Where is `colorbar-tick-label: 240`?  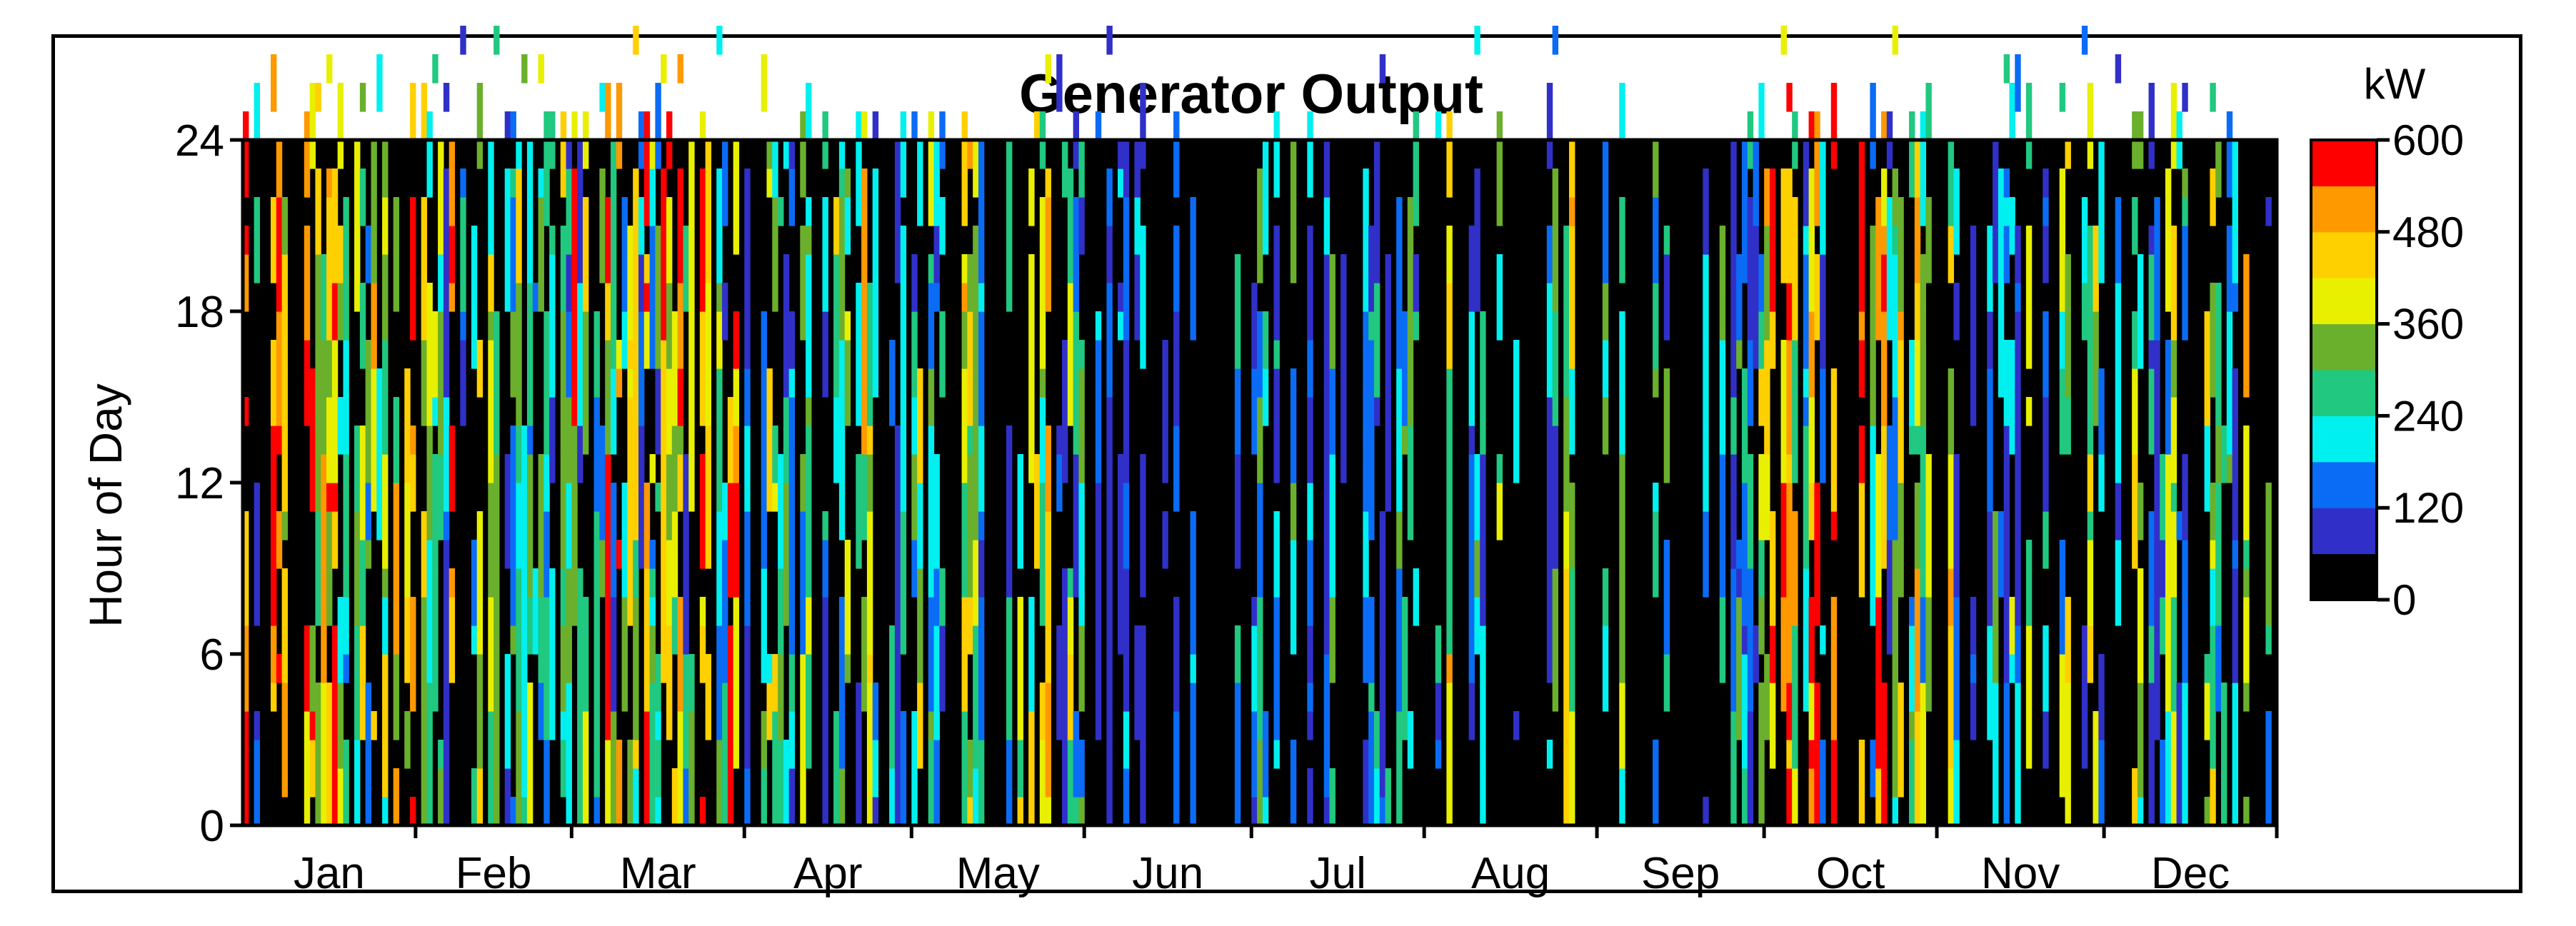 colorbar-tick-label: 240 is located at coordinates (2428, 416).